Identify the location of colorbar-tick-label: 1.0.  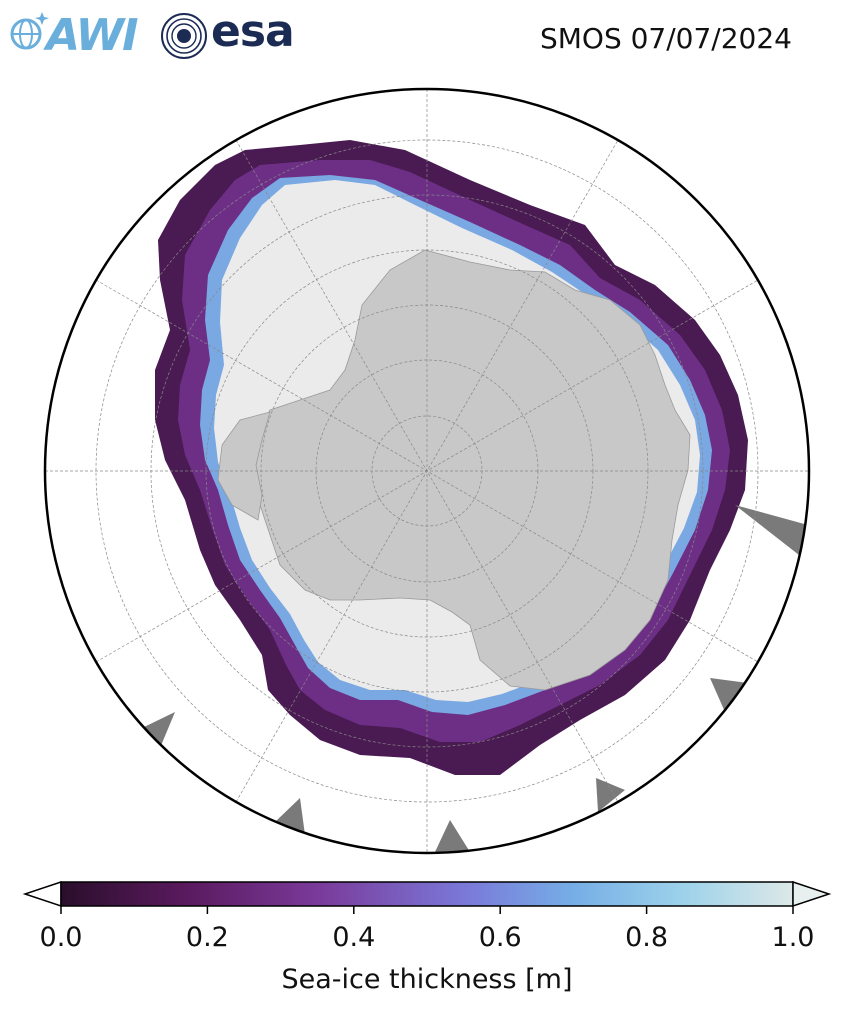
(793, 937).